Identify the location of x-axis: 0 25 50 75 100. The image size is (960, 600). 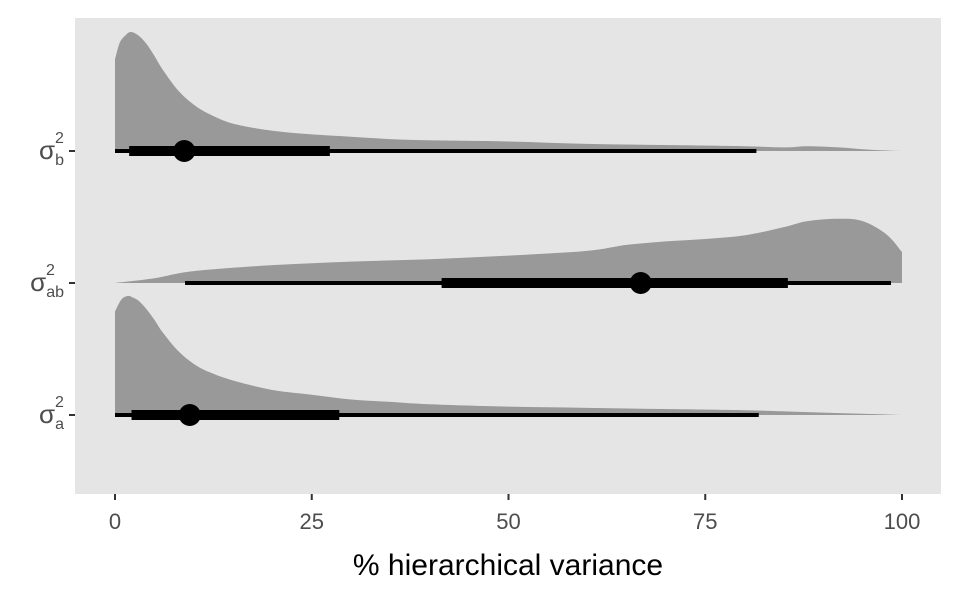
(514, 514).